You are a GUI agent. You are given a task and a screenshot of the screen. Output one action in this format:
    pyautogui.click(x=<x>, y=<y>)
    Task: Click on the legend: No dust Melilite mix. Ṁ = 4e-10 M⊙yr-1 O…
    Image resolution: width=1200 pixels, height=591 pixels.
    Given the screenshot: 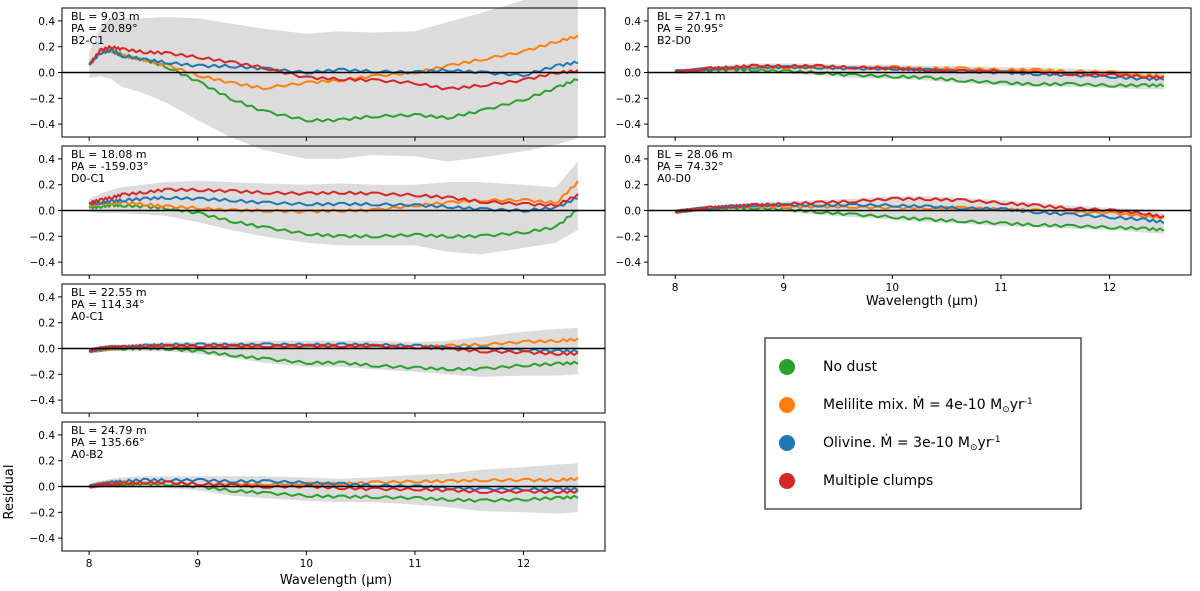 What is the action you would take?
    pyautogui.click(x=923, y=423)
    